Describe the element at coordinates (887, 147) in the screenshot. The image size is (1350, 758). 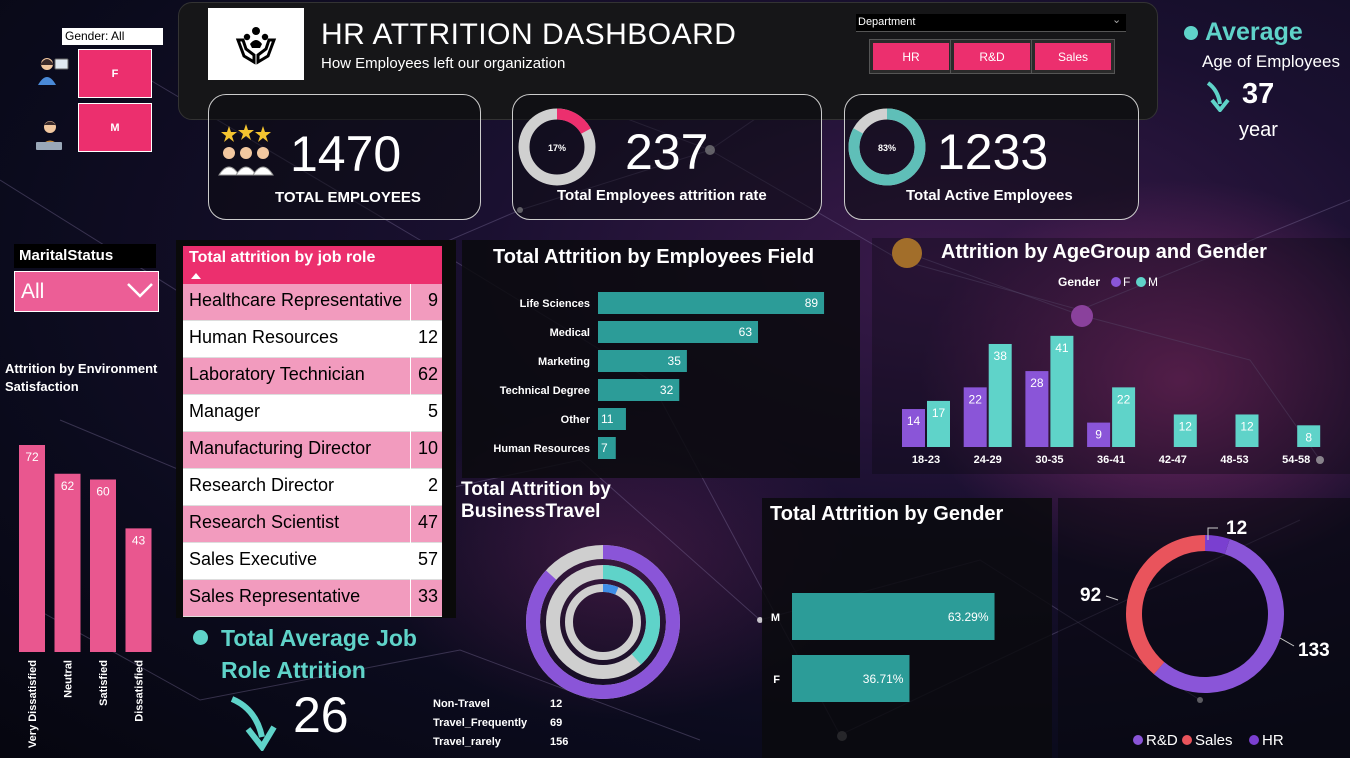
I see `active-donut: 83%` at that location.